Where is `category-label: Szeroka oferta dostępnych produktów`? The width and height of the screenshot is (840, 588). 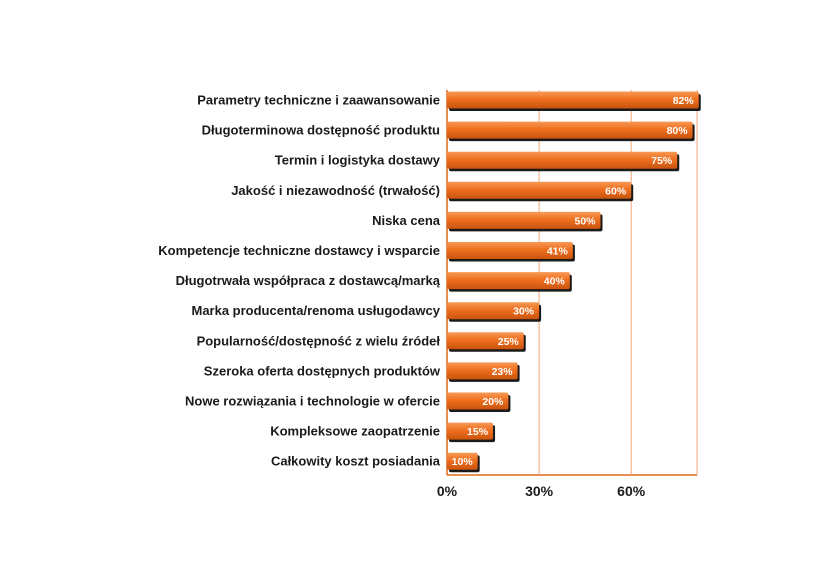
category-label: Szeroka oferta dostępnych produktów is located at coordinates (322, 370).